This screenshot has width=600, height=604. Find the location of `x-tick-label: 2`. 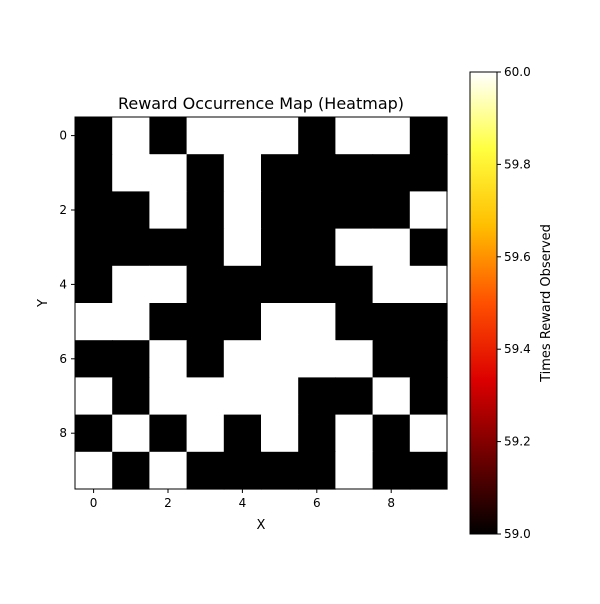

x-tick-label: 2 is located at coordinates (168, 503).